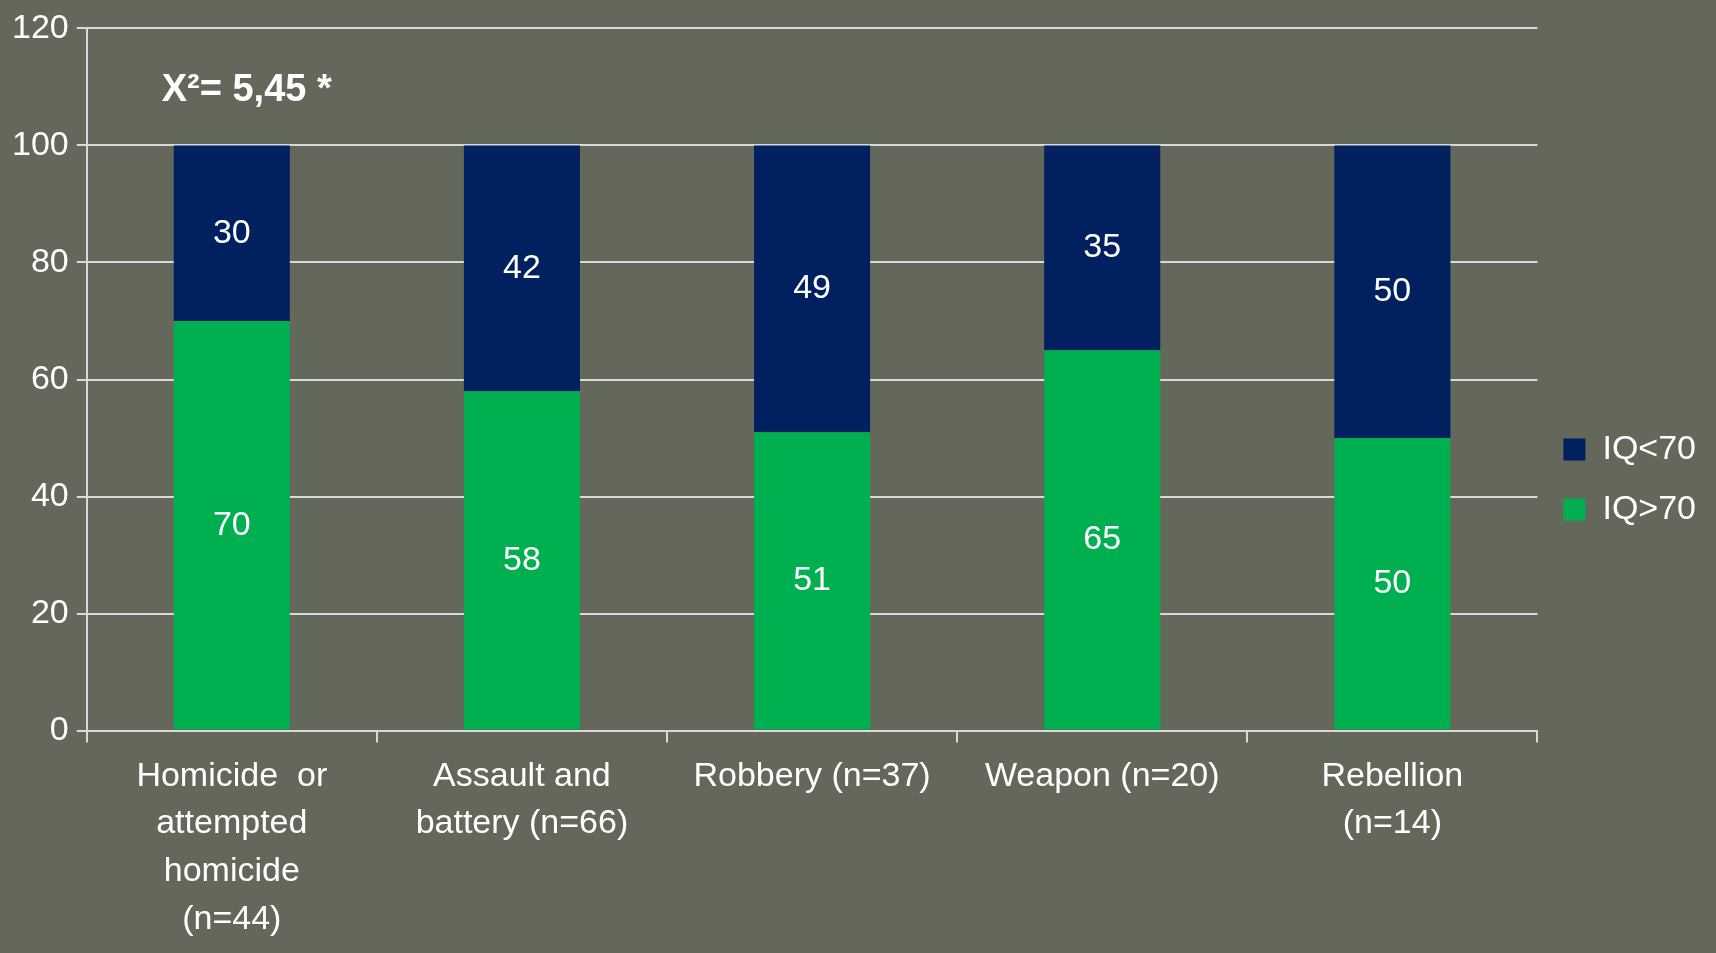 Image resolution: width=1716 pixels, height=953 pixels. Describe the element at coordinates (40, 25) in the screenshot. I see `y-tick-label: 120` at that location.